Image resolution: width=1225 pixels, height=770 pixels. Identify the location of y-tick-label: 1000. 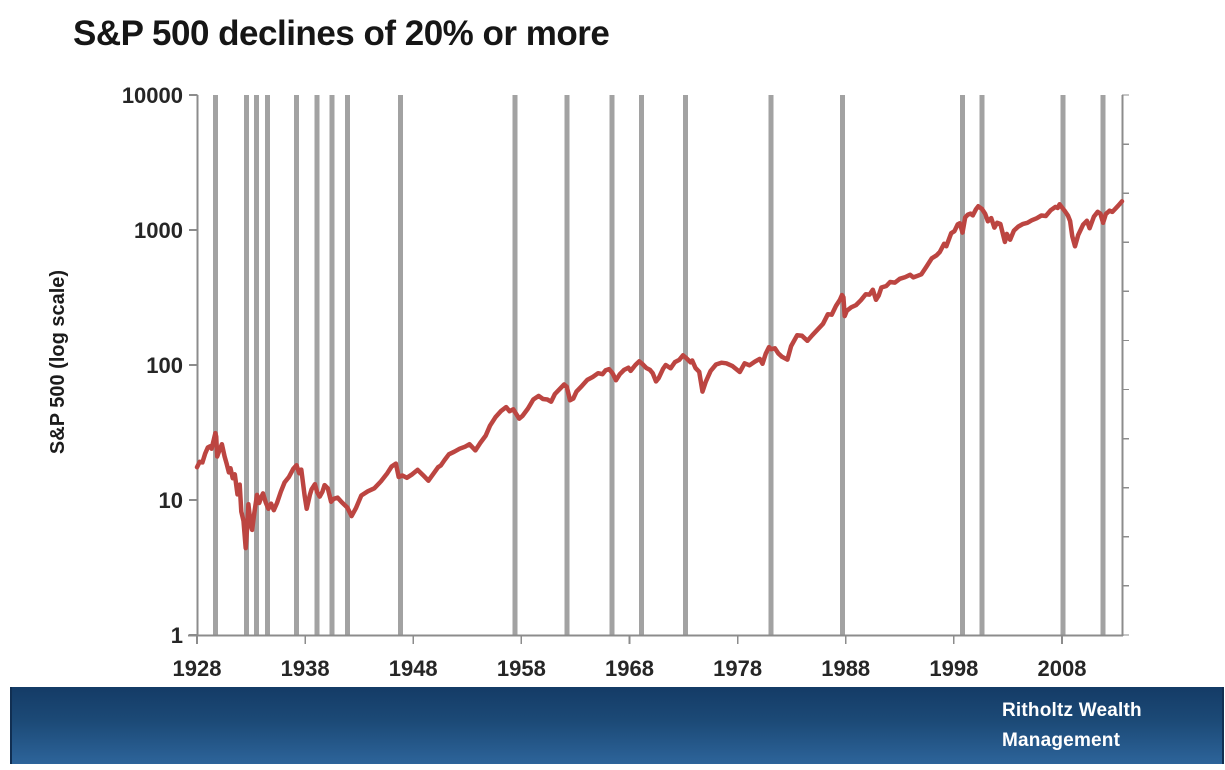
(158, 230).